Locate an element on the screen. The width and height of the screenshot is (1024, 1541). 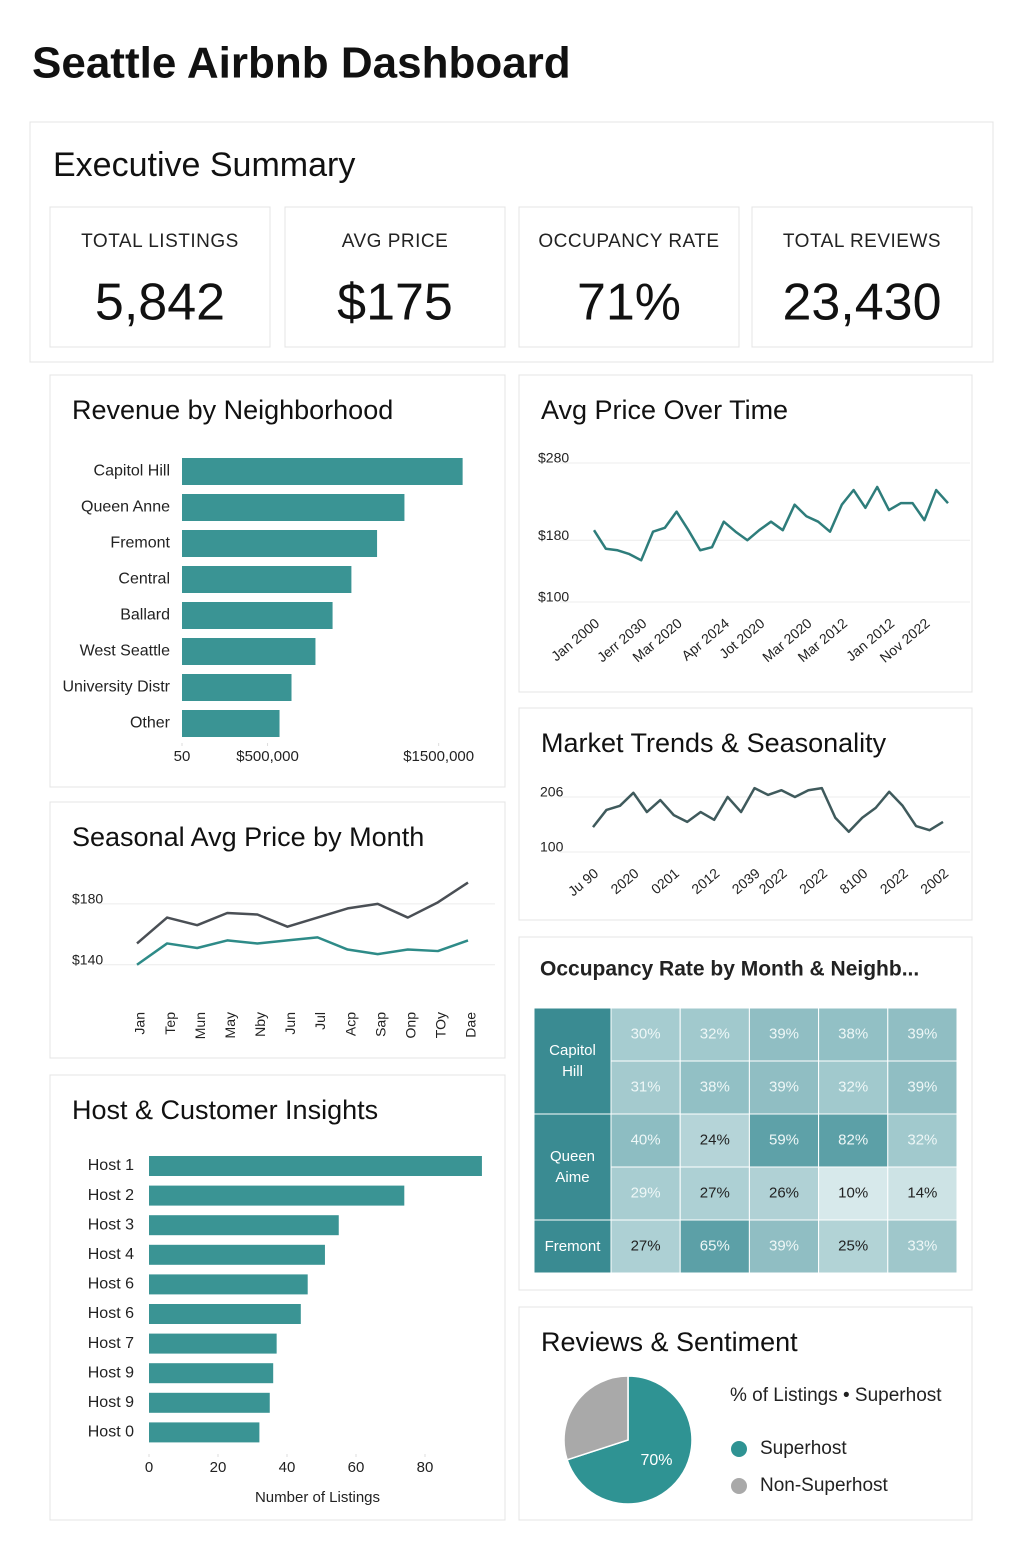
row-label: Capitol Hill is located at coordinates (572, 1061).